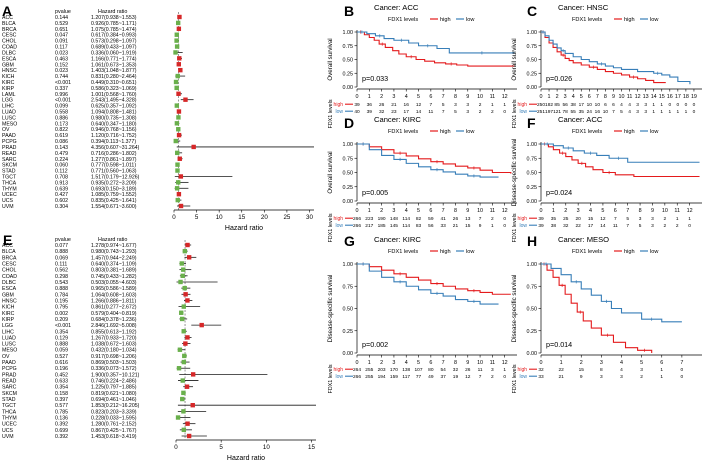  I want to click on forest-pvalue: 0.616, so click(61, 363).